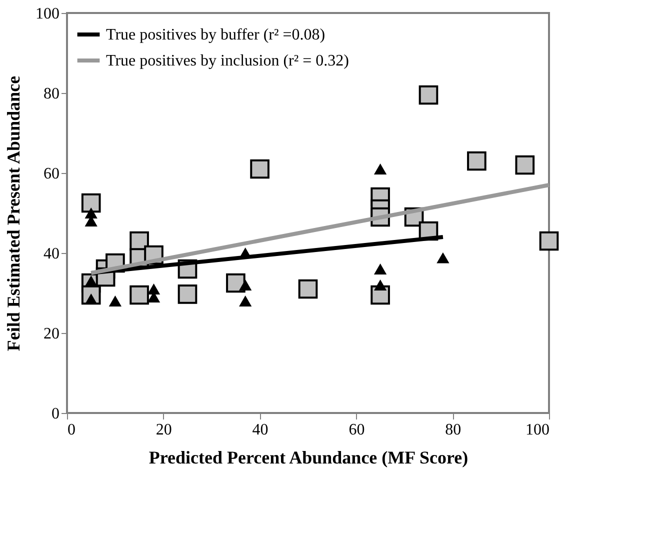 Image resolution: width=648 pixels, height=554 pixels. I want to click on y-tick-label: 100, so click(48, 14).